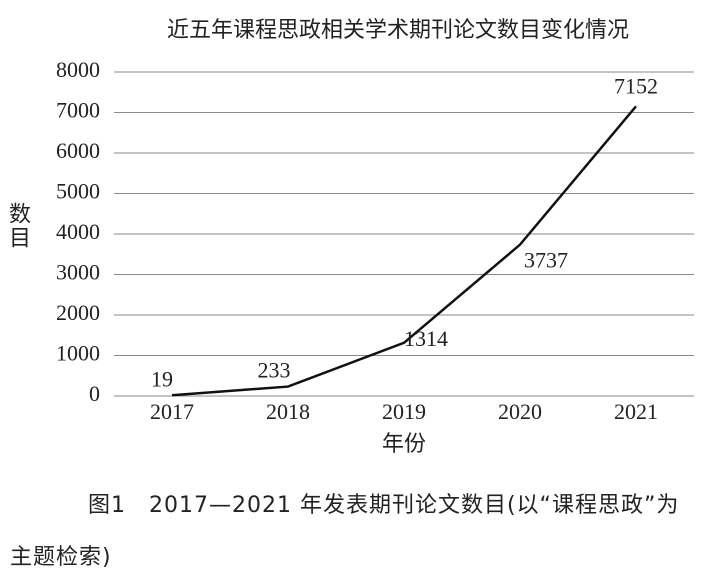 The image size is (705, 584). Describe the element at coordinates (78, 150) in the screenshot. I see `y-tick-label: 6000` at that location.